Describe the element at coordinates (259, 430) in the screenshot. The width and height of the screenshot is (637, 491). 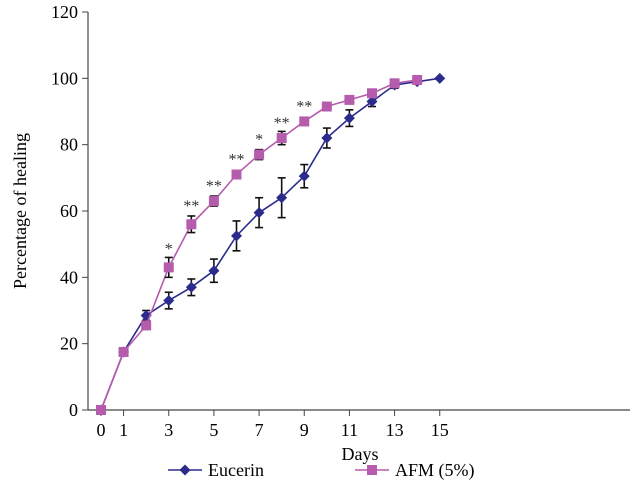
I see `x-tick-label: 7` at that location.